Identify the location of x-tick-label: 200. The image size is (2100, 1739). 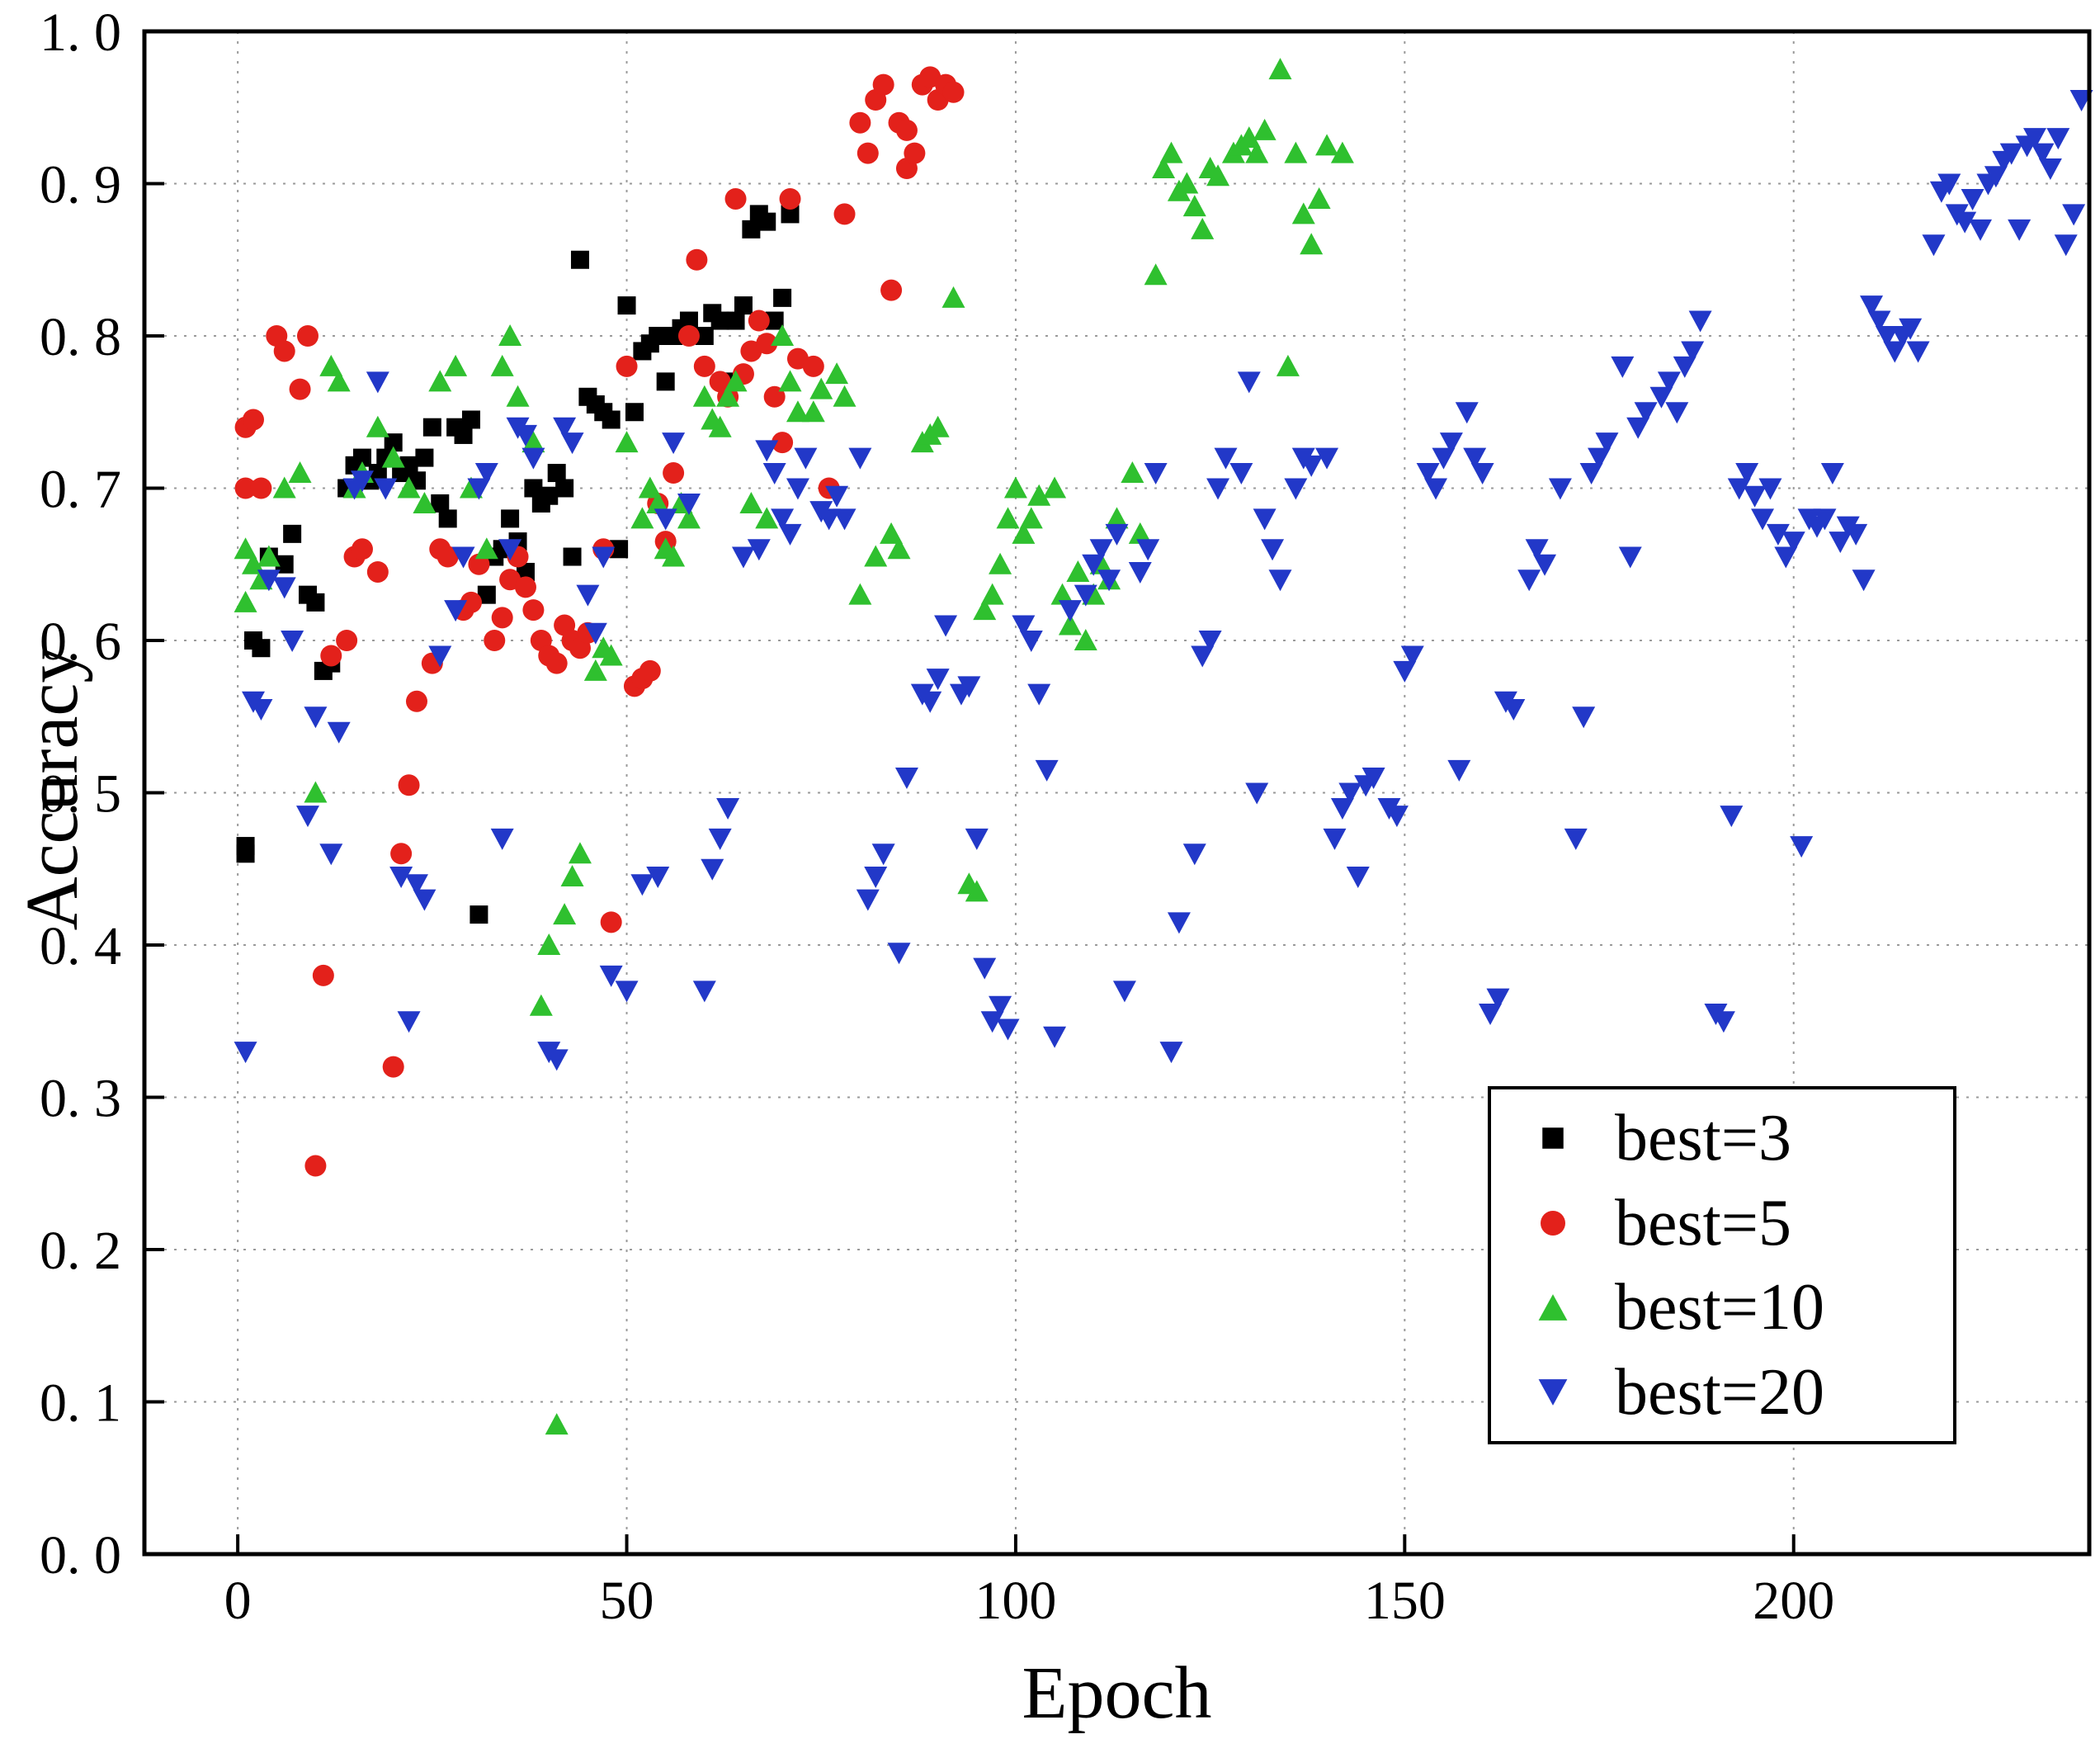
(1793, 1601).